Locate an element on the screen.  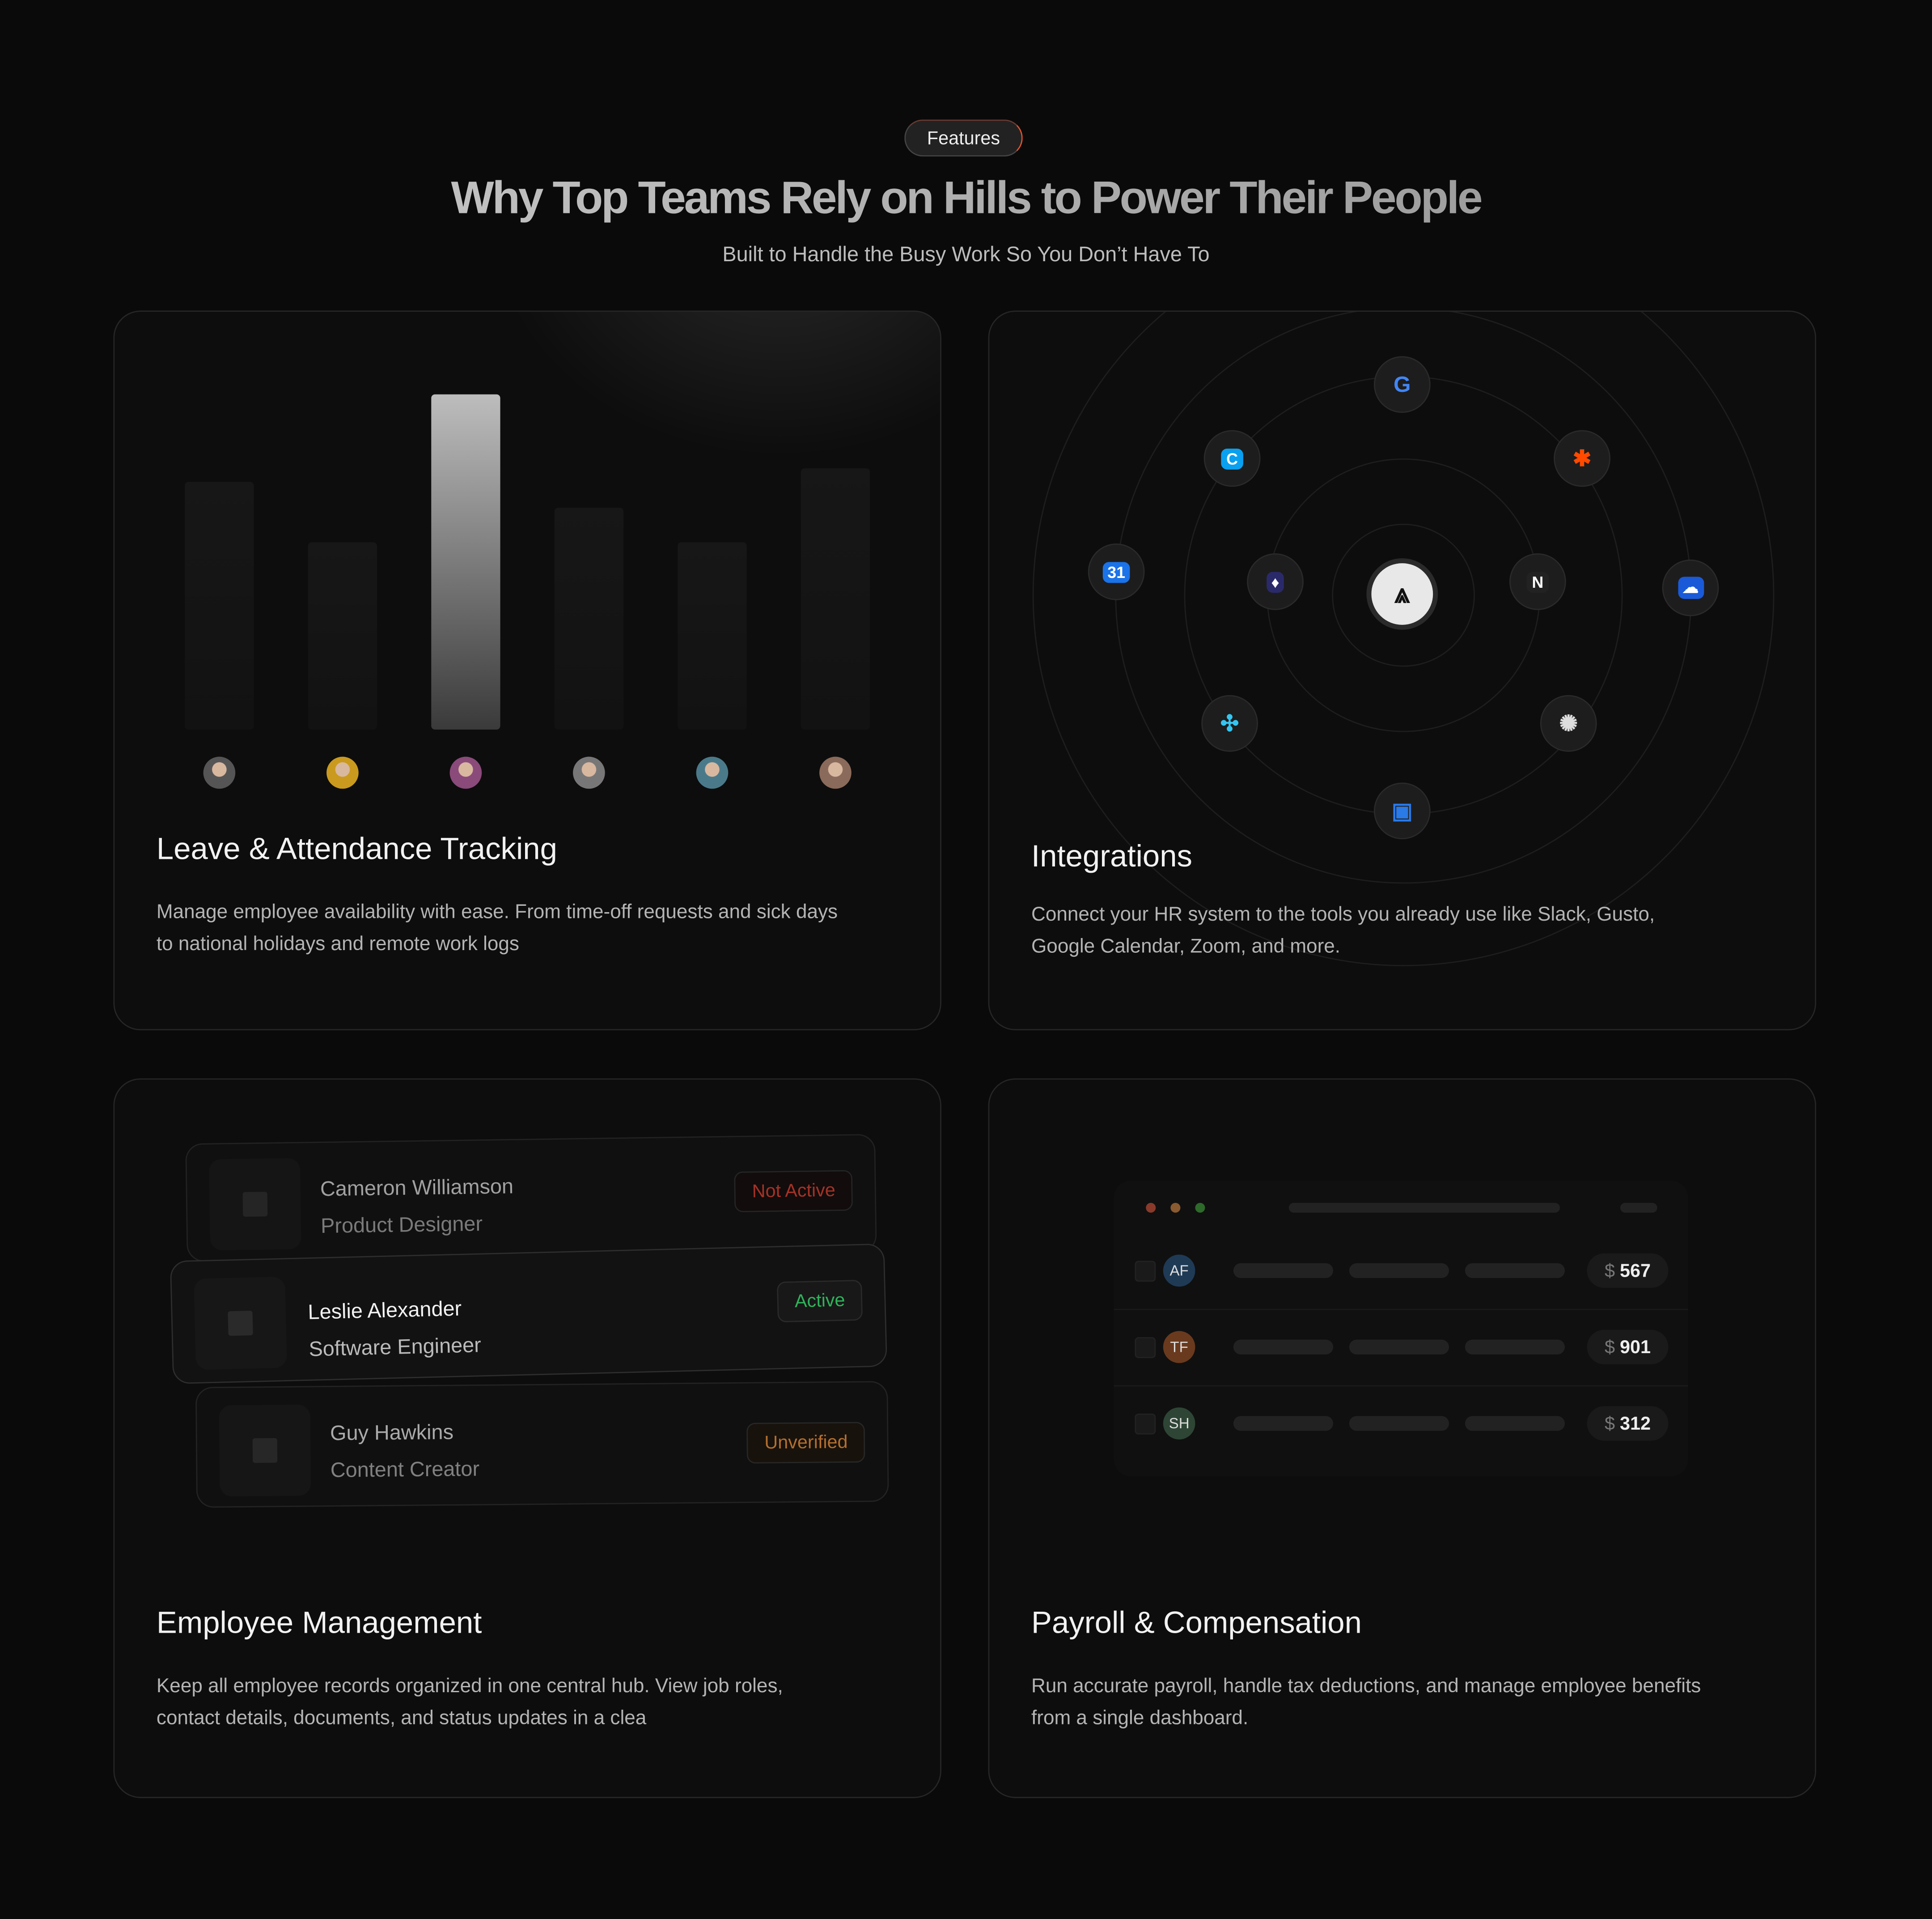
notion-icon: N is located at coordinates (1537, 581).